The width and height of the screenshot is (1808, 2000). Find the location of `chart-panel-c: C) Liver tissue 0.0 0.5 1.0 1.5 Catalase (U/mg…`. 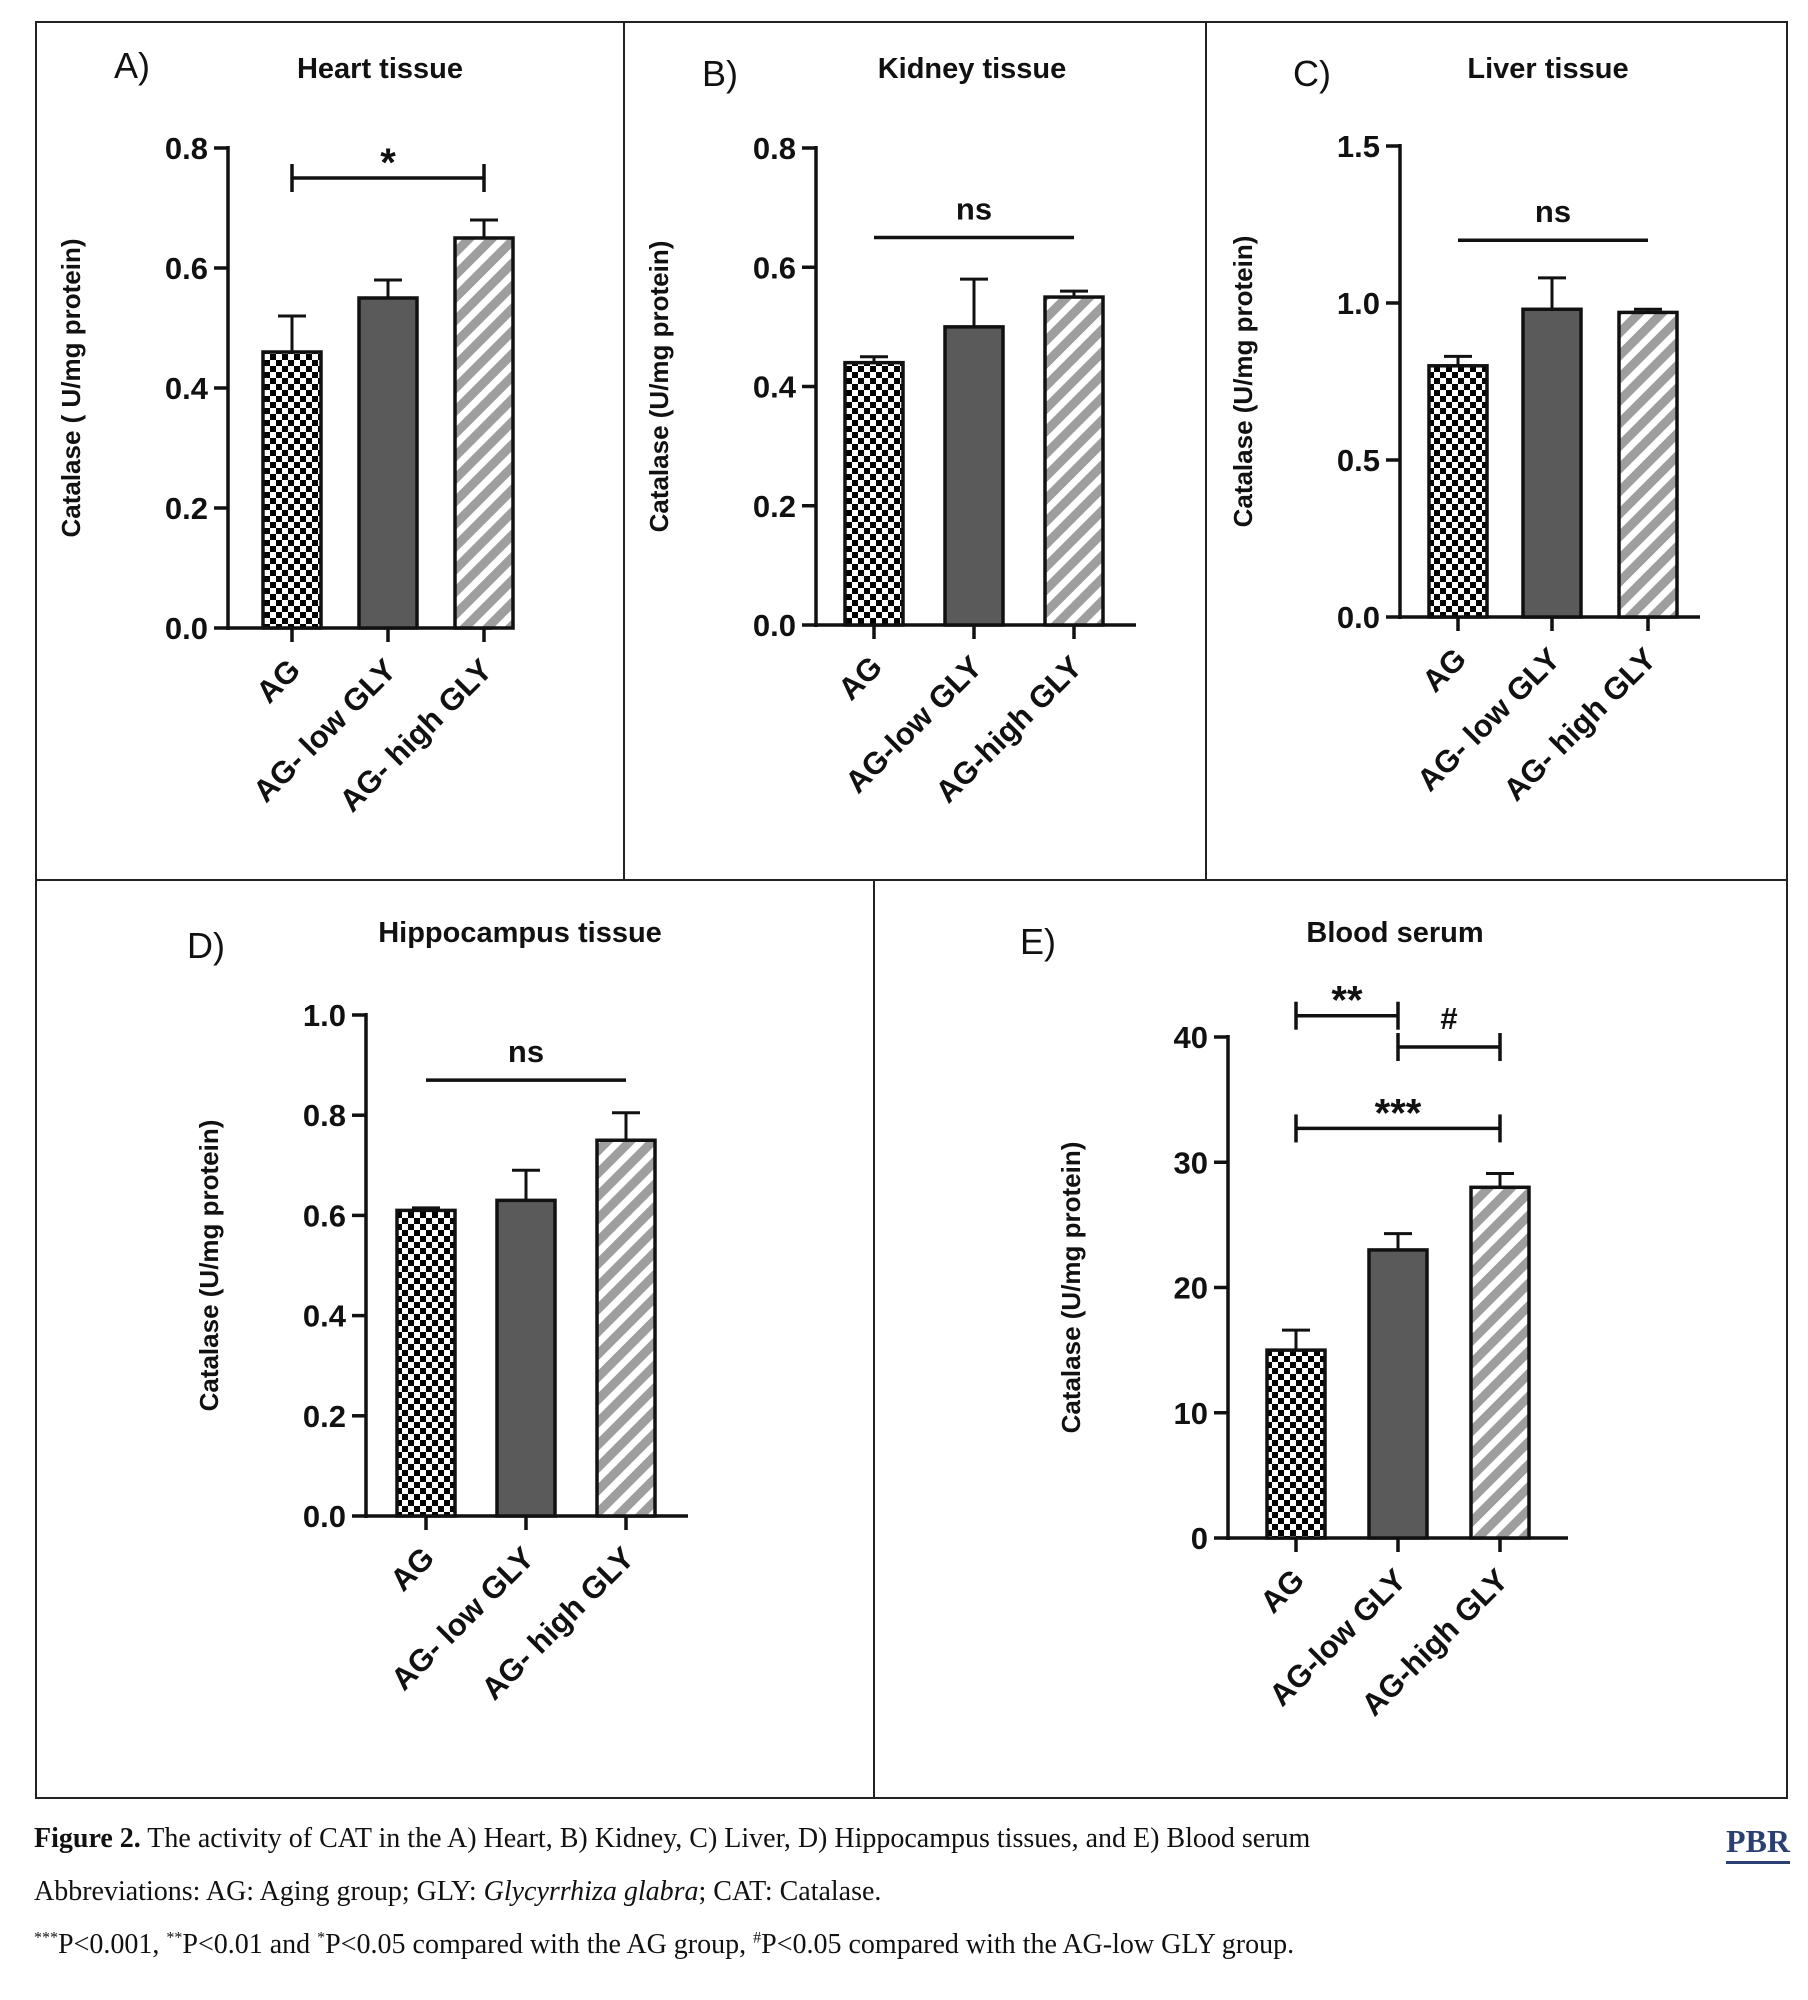

chart-panel-c: C) Liver tissue 0.0 0.5 1.0 1.5 Catalase (U/mg… is located at coordinates (1464, 430).